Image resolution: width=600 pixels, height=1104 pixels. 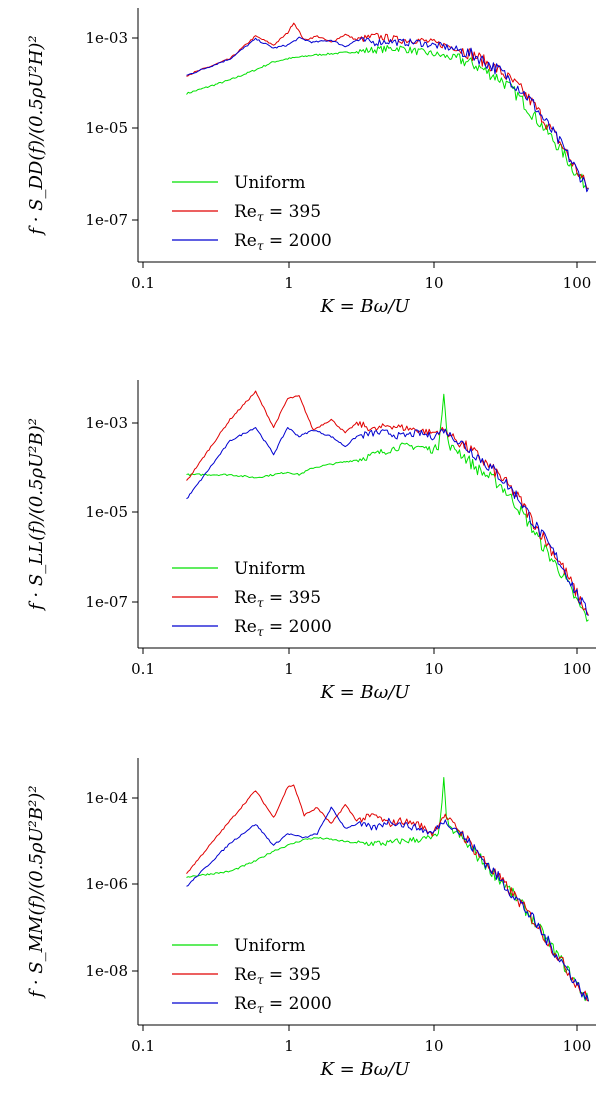 I want to click on y-axis-title: f · S_LL(f)/(0.5ρU²B)², so click(x=36, y=515).